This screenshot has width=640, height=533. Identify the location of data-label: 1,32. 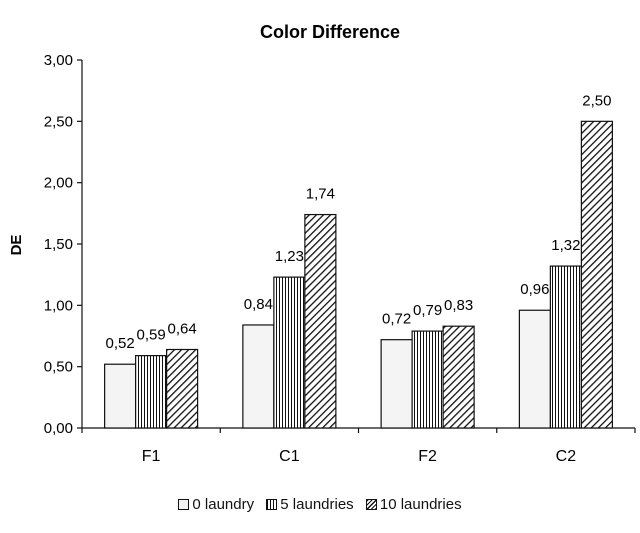
(565, 245).